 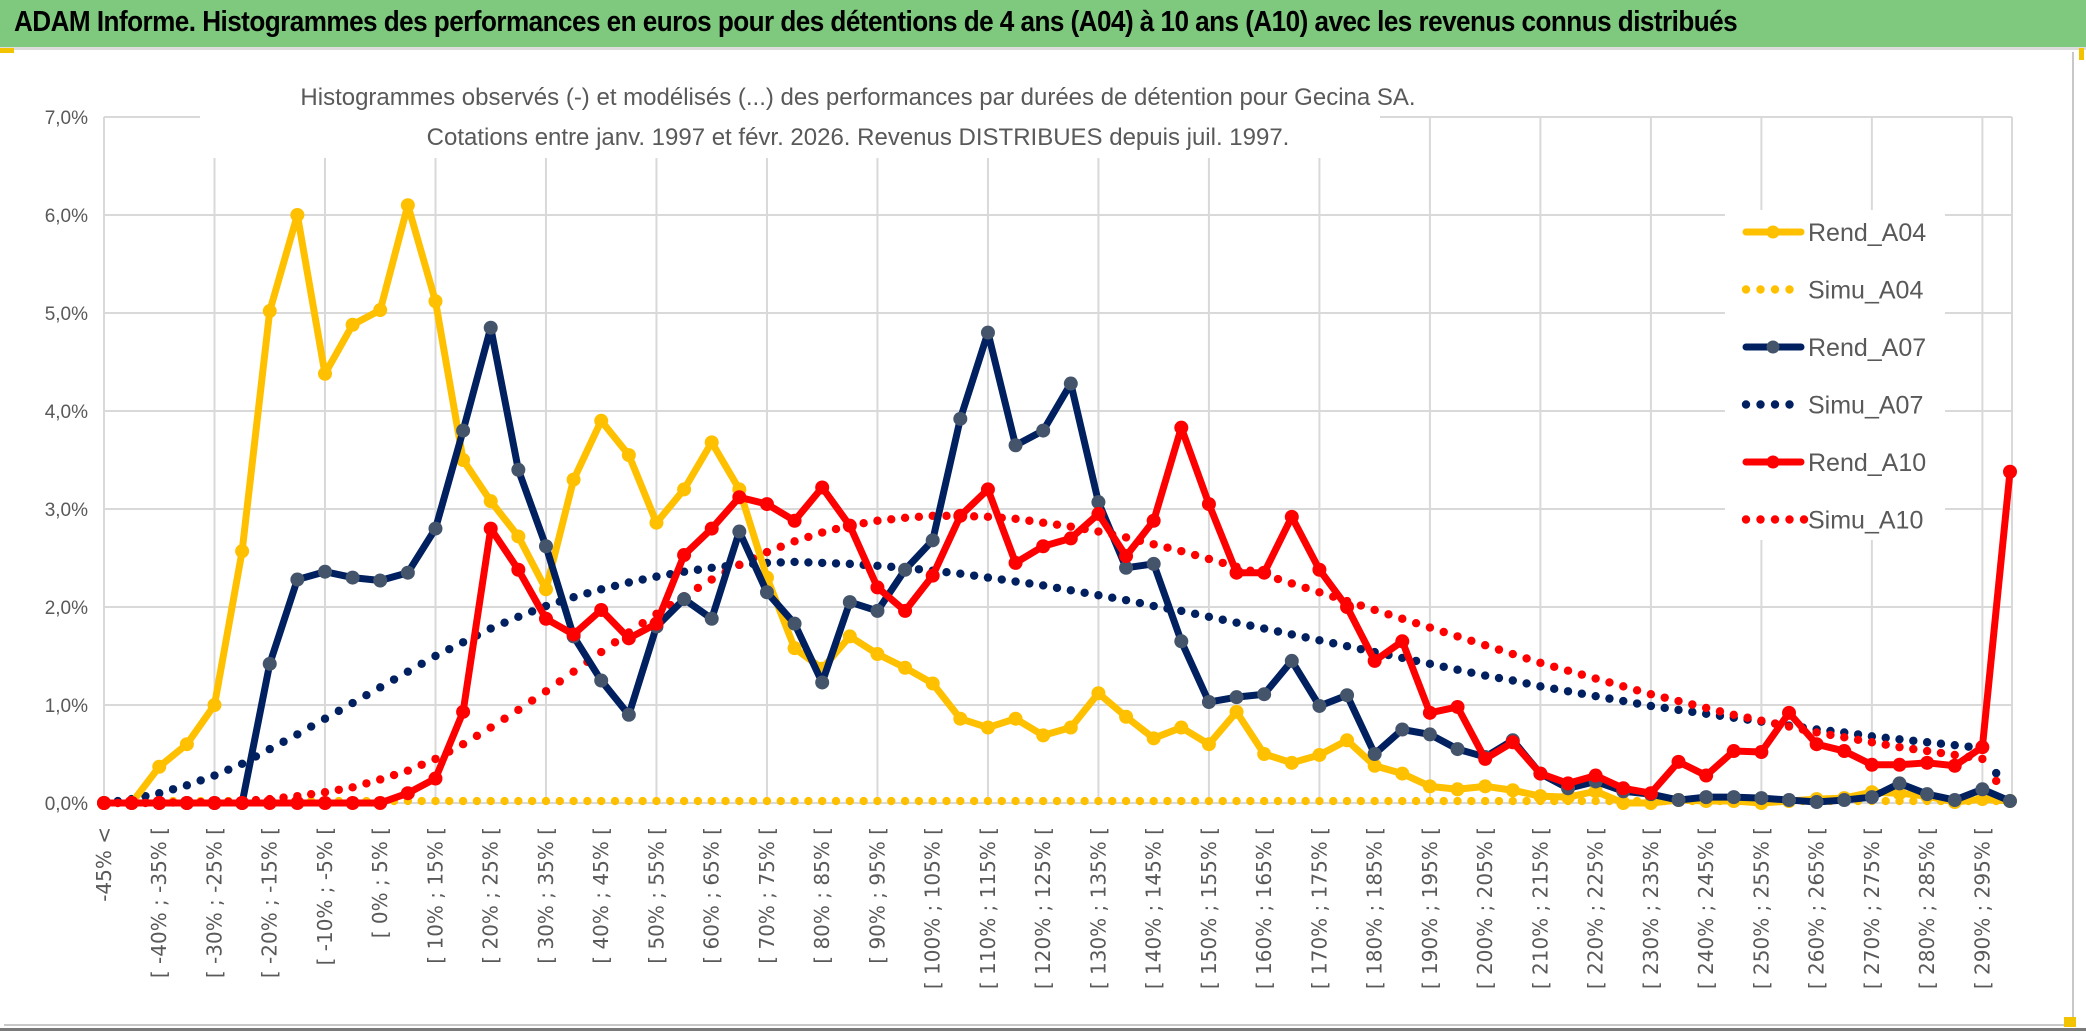 What do you see at coordinates (1043, 1029) in the screenshot?
I see `bottom-border` at bounding box center [1043, 1029].